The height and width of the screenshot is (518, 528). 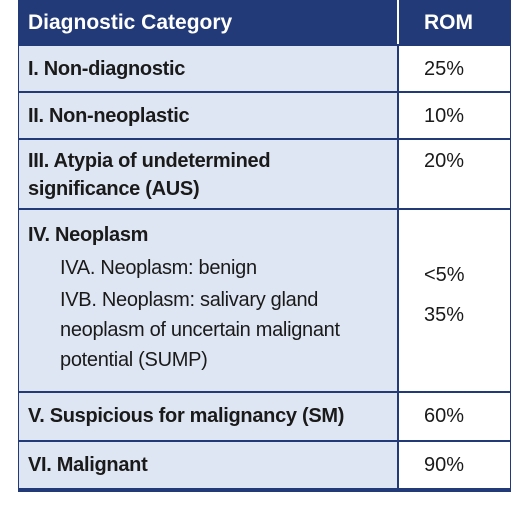 I want to click on table-row: V. Suspicious for malignancy (SM) 60%, so click(x=264, y=417).